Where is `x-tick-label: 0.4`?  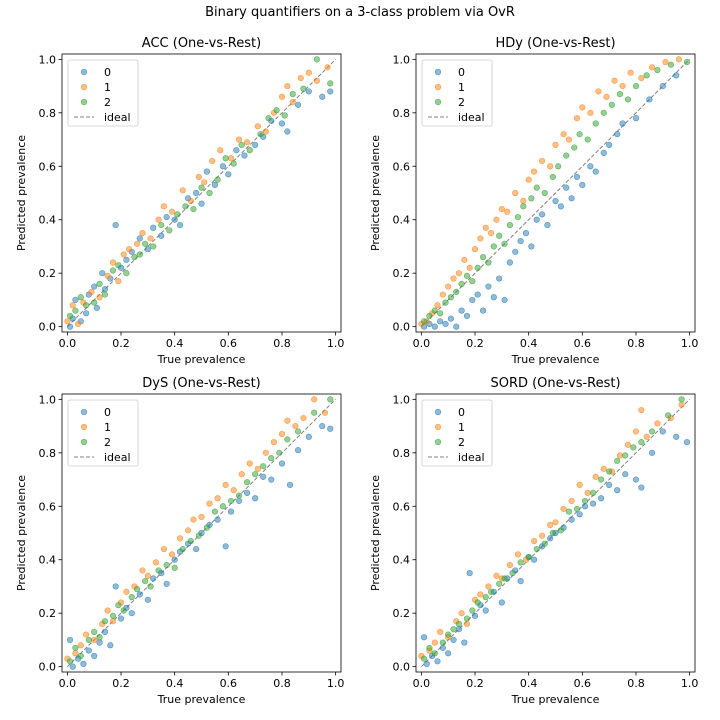
x-tick-label: 0.4 is located at coordinates (175, 683).